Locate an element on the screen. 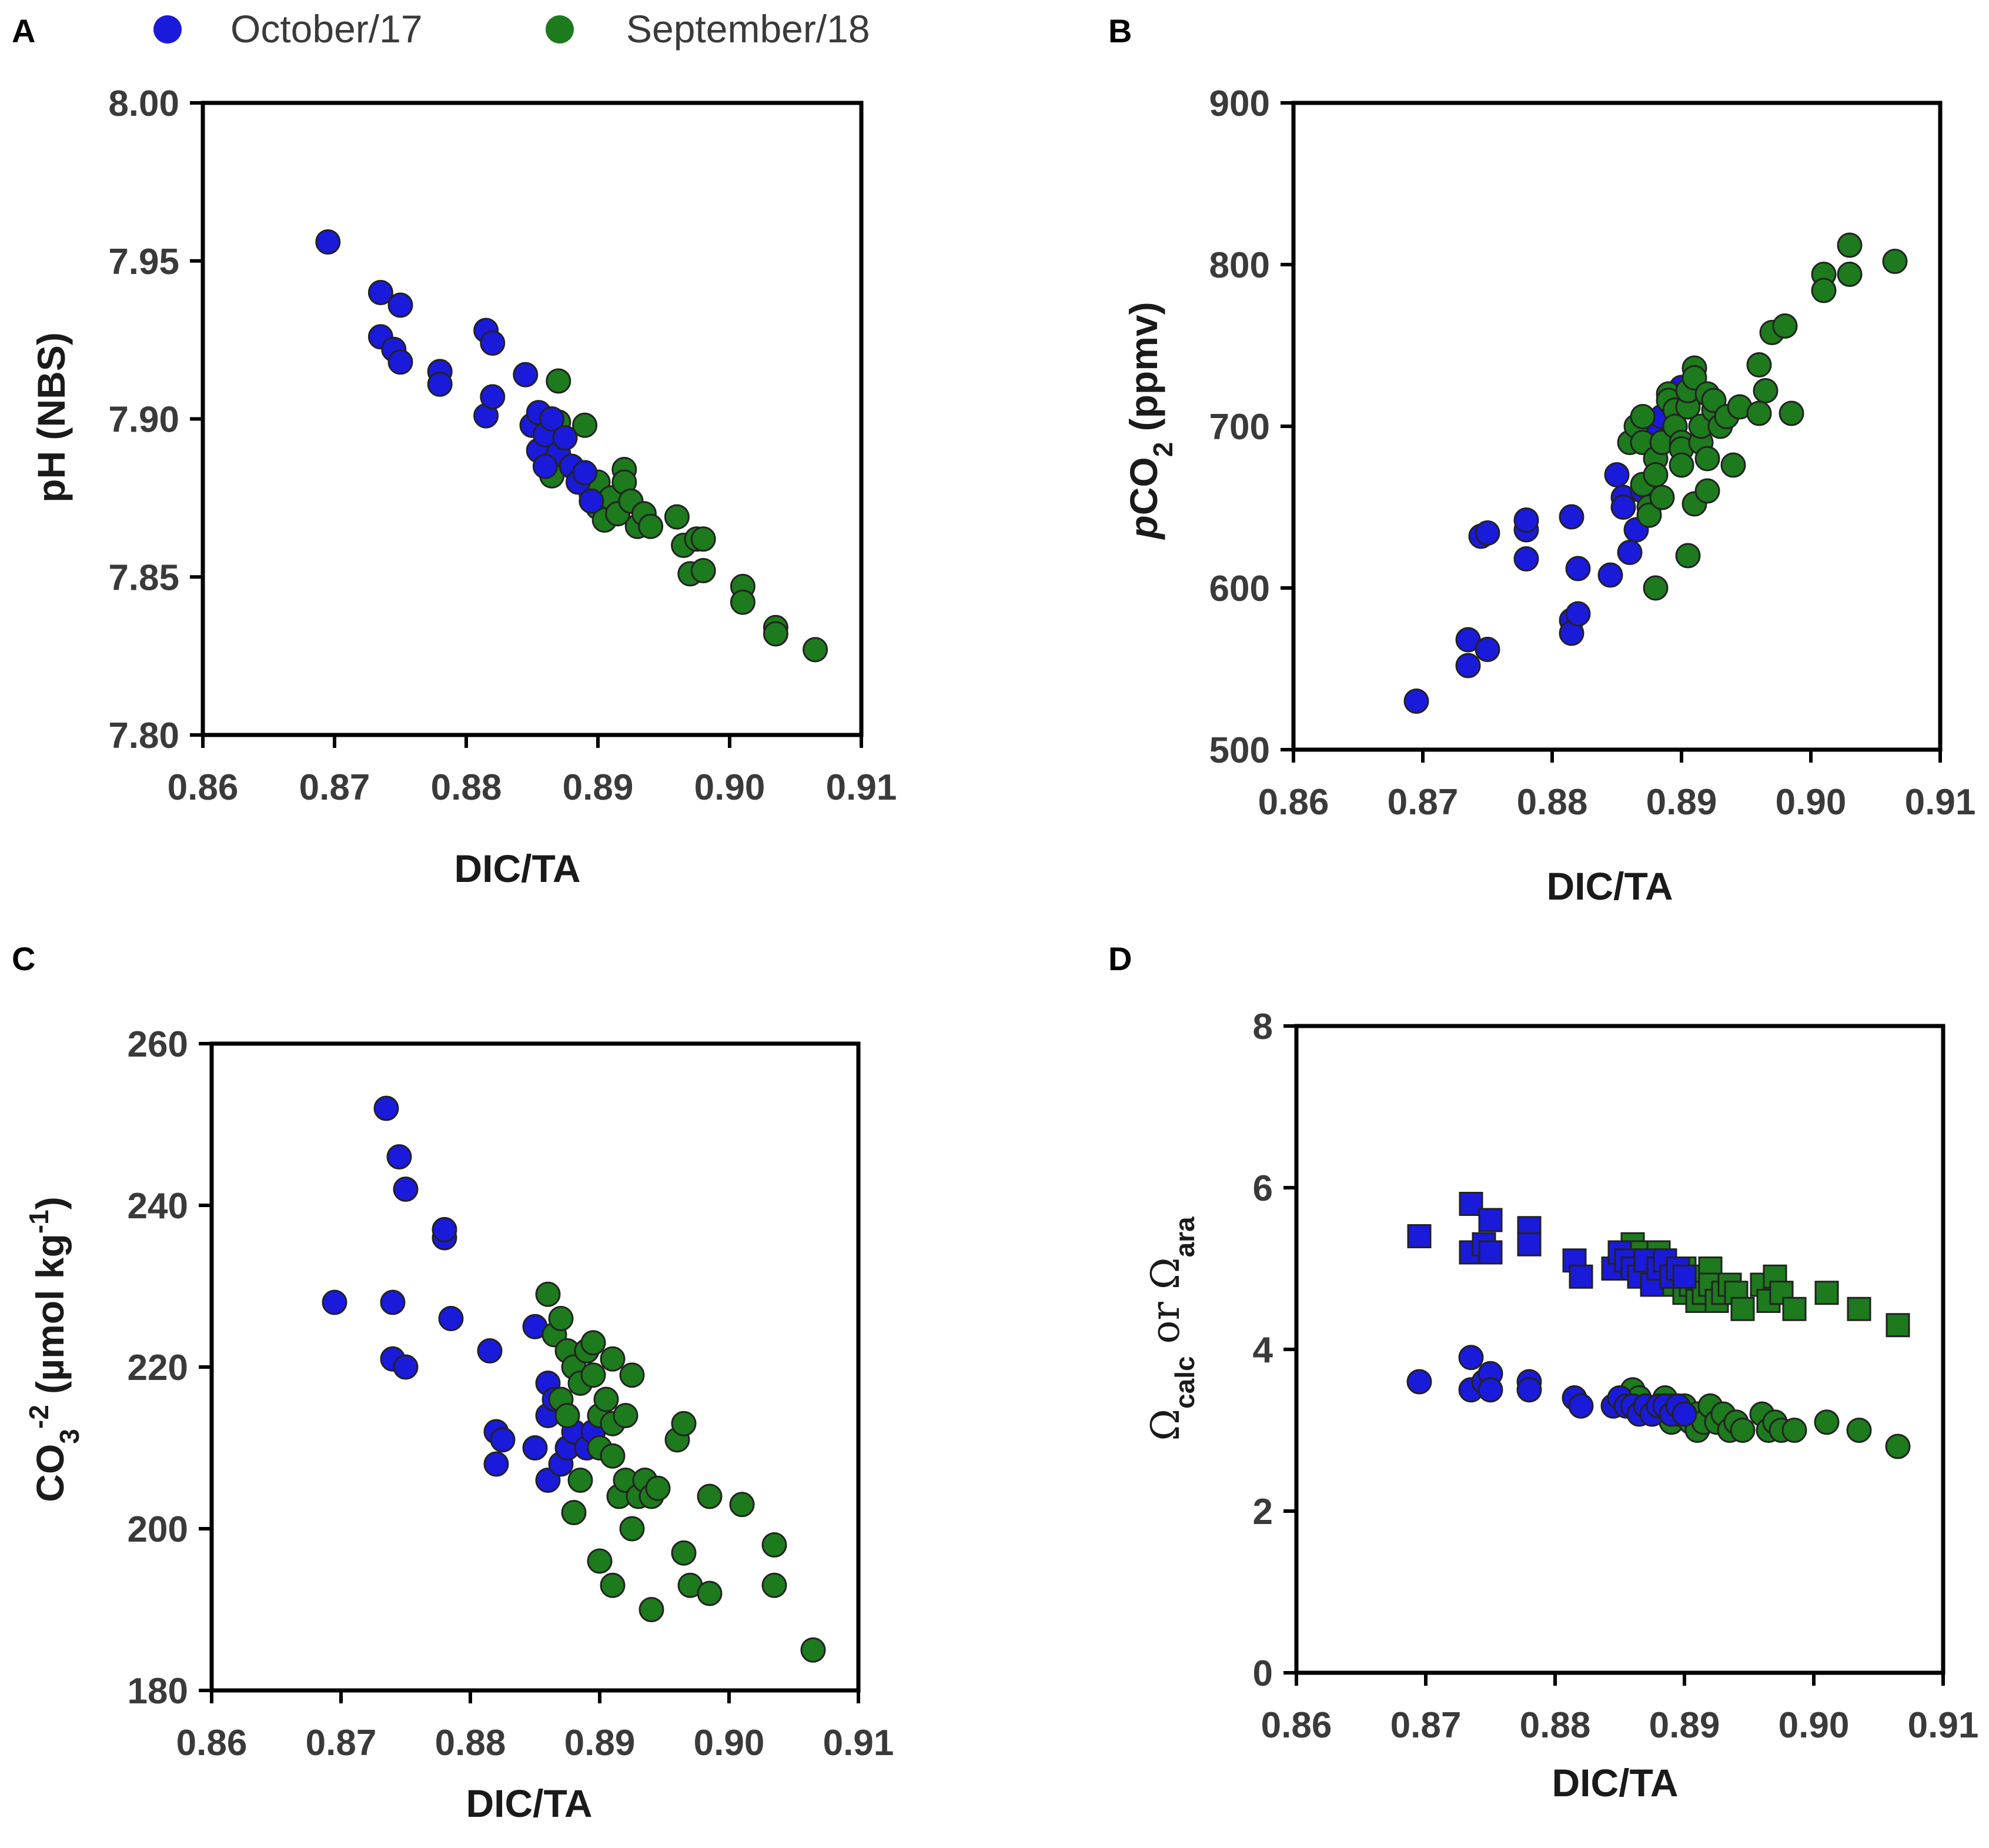  panel-a-y-tick-label-3: 7.95 is located at coordinates (143, 262).